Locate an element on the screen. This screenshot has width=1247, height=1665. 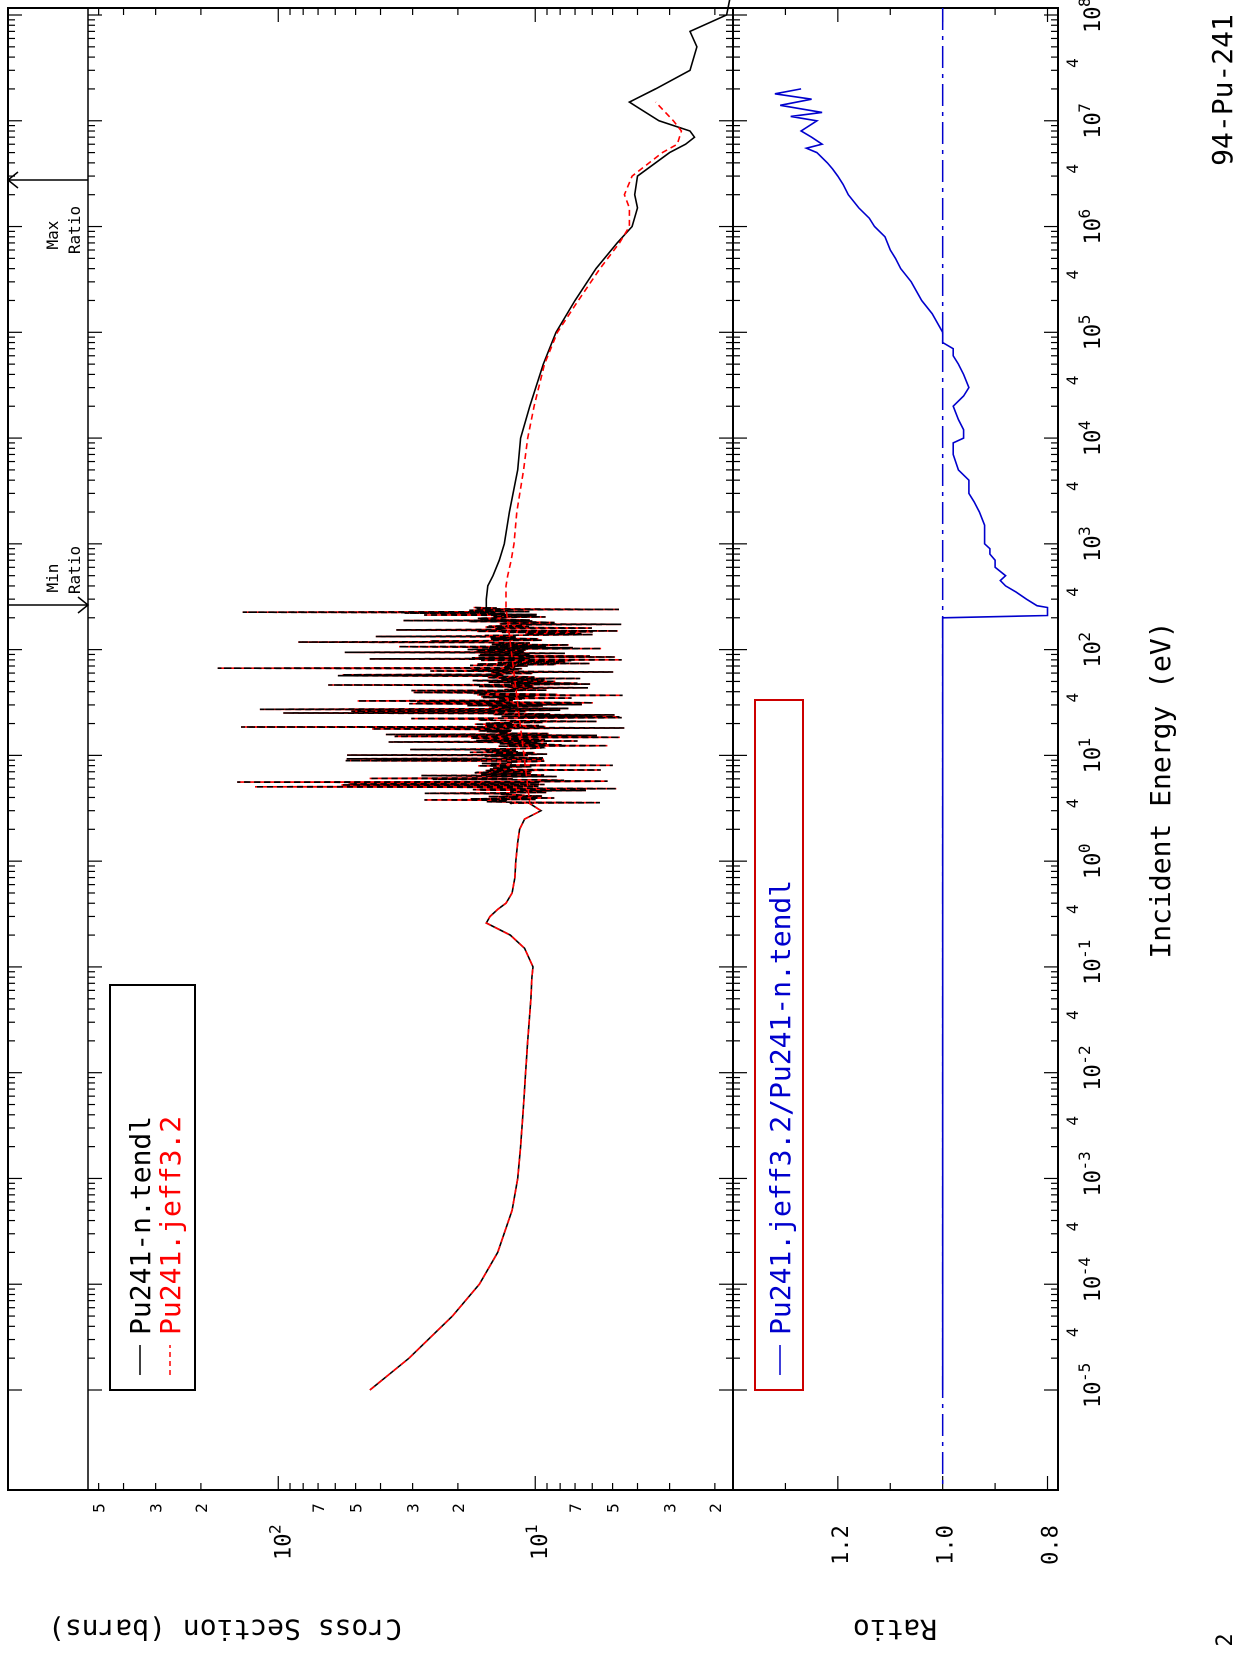
ratio-tick-label-text: 1.0 is located at coordinates (946, 1545).